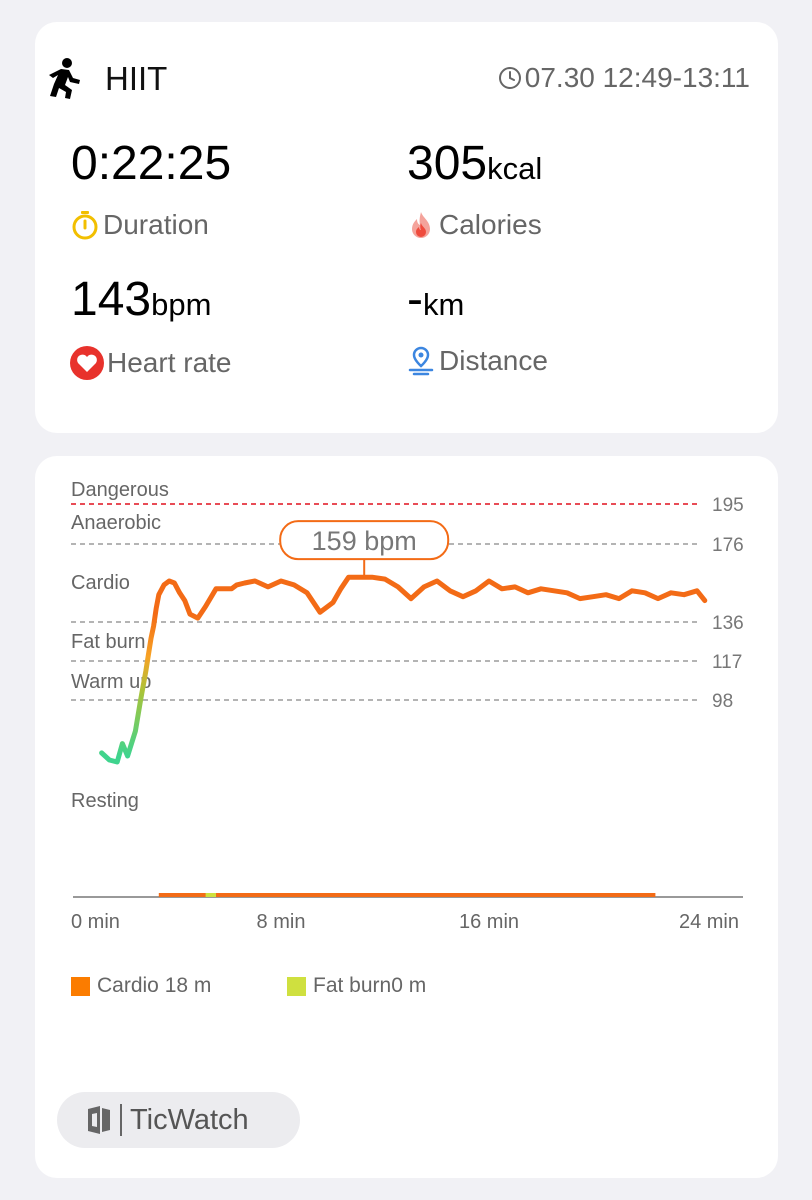  Describe the element at coordinates (281, 922) in the screenshot. I see `x-tick-1: 8 min` at that location.